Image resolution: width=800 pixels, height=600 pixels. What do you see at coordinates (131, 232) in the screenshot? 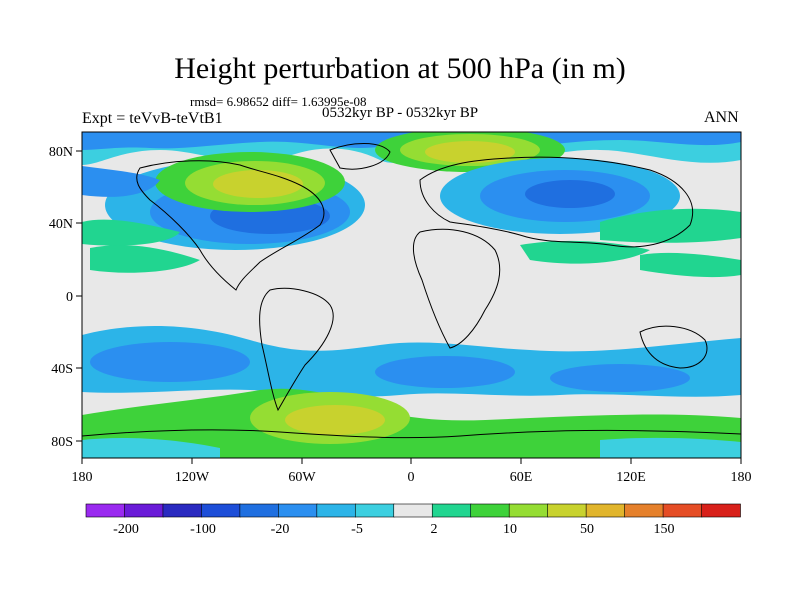
I see `field-npac-west-green` at bounding box center [131, 232].